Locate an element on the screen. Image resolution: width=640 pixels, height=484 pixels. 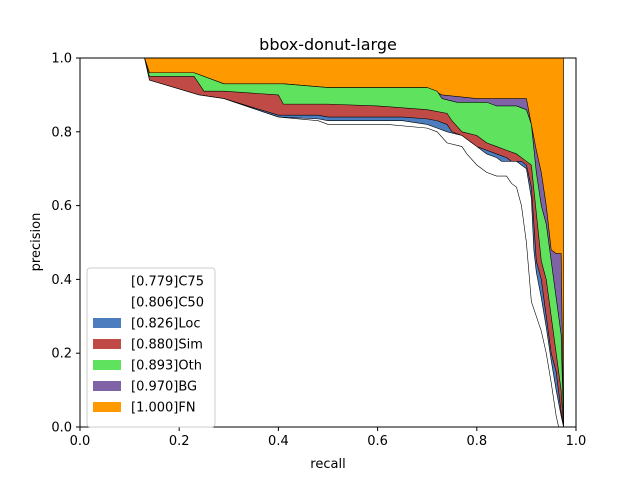
legend-label-loc: [0.826]Loc is located at coordinates (165, 324).